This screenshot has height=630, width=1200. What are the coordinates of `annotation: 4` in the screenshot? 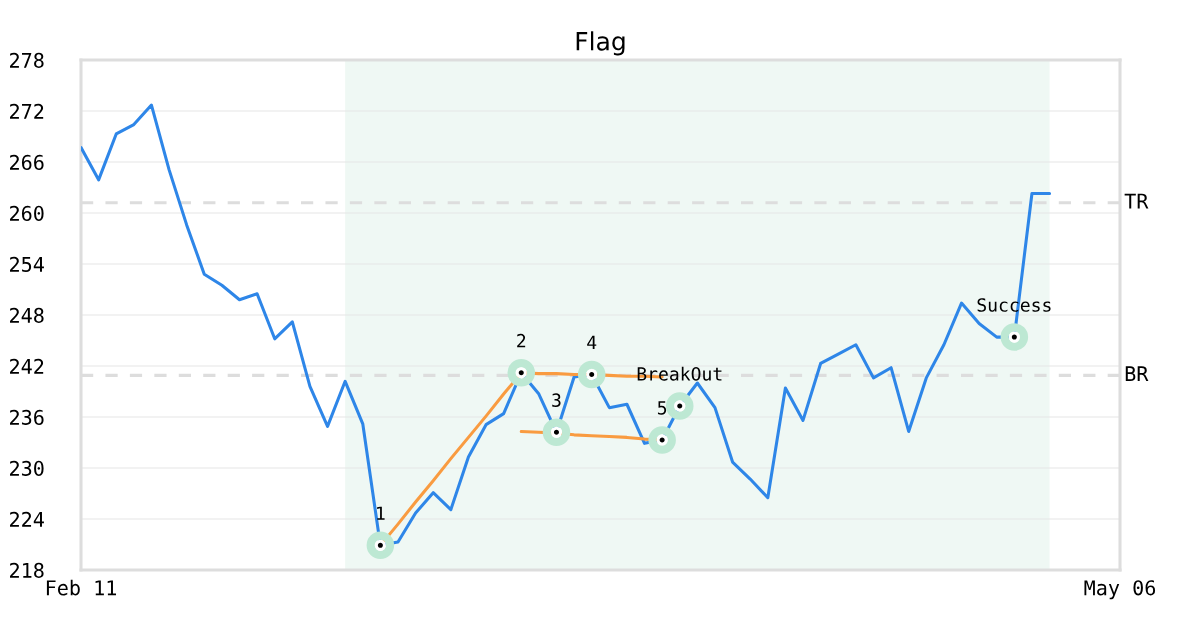 It's located at (592, 342).